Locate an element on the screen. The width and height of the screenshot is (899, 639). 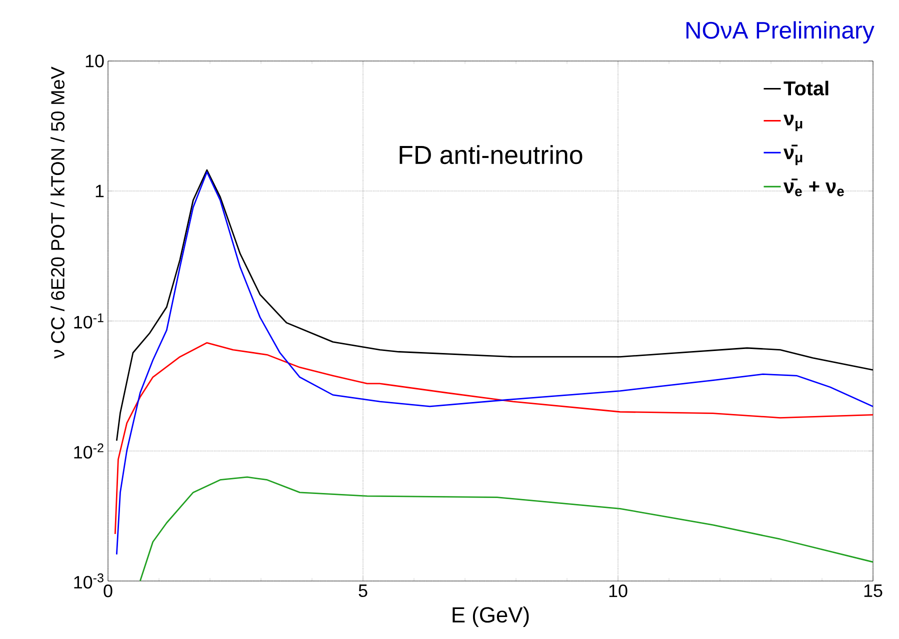
x-tick-label: 10 is located at coordinates (618, 591).